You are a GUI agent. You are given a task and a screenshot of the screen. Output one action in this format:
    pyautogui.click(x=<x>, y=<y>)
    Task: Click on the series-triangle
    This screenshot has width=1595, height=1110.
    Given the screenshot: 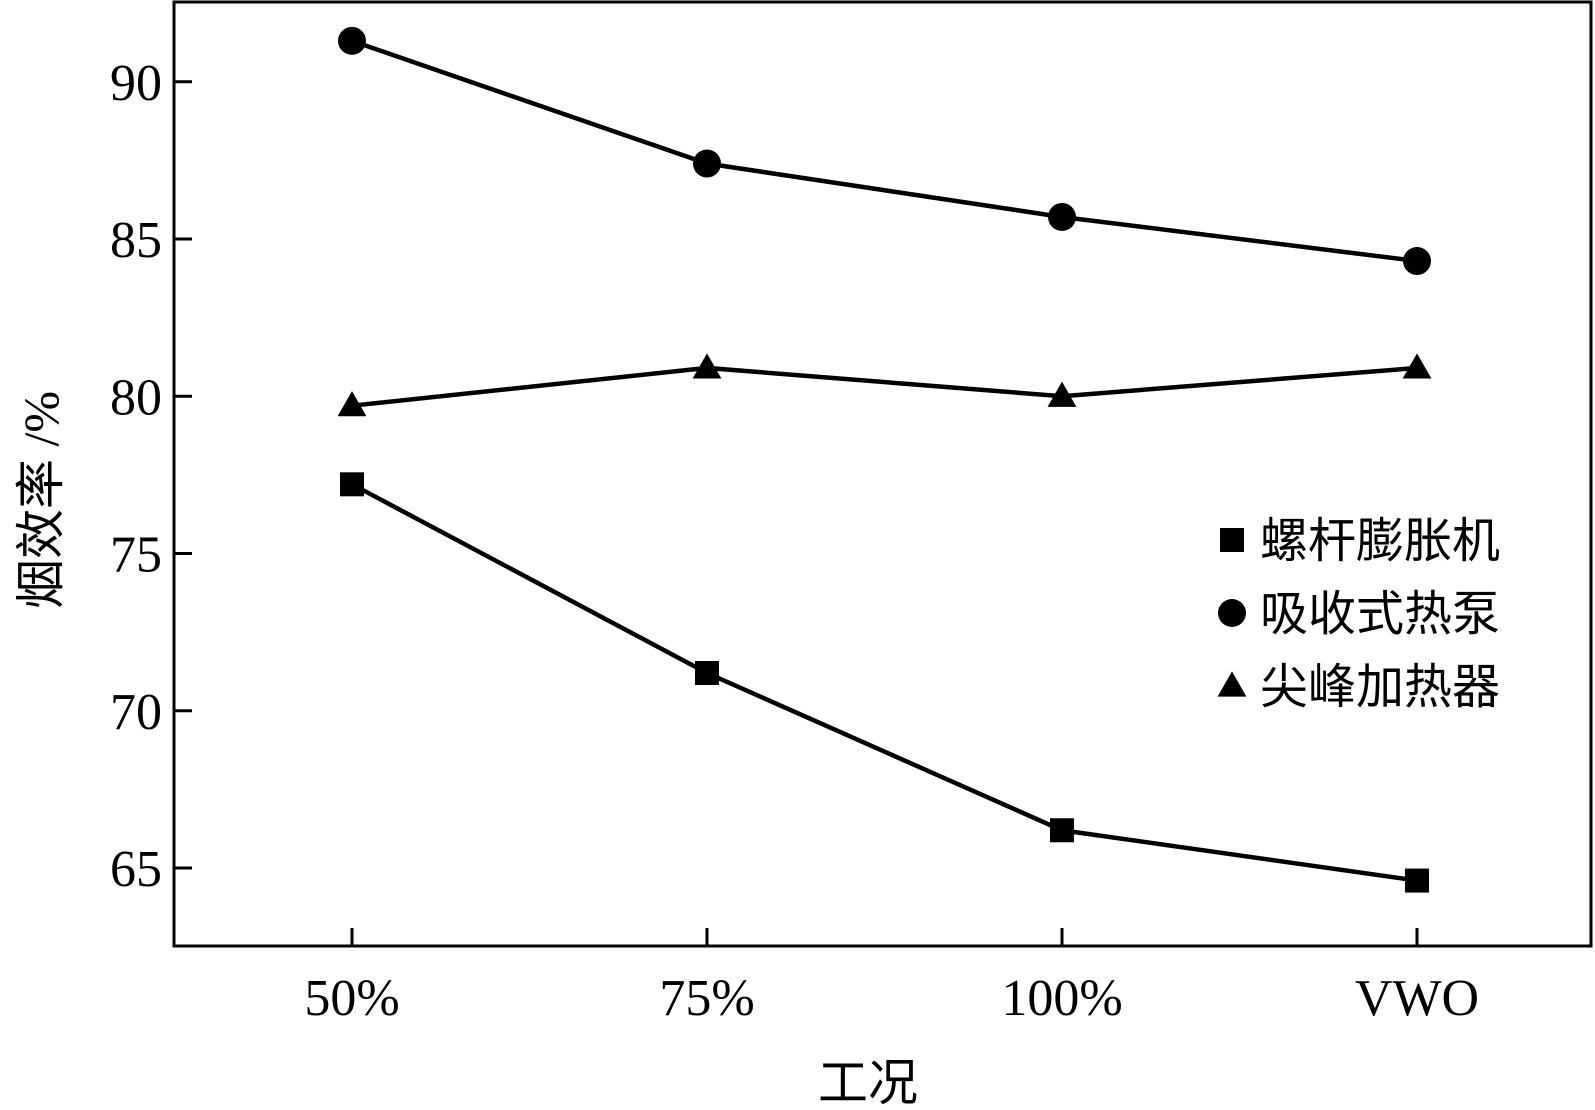 What is the action you would take?
    pyautogui.click(x=884, y=385)
    